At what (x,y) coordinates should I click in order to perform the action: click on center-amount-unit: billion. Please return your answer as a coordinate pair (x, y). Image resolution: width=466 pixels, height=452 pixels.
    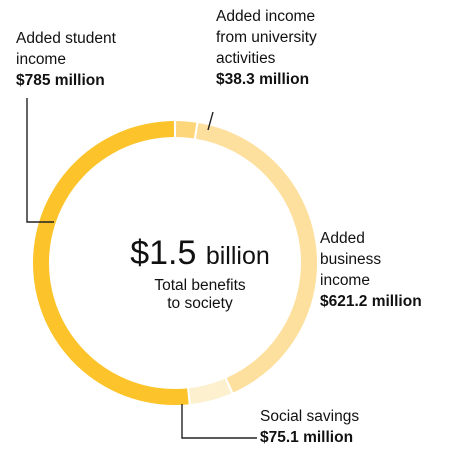
    Looking at the image, I should click on (237, 256).